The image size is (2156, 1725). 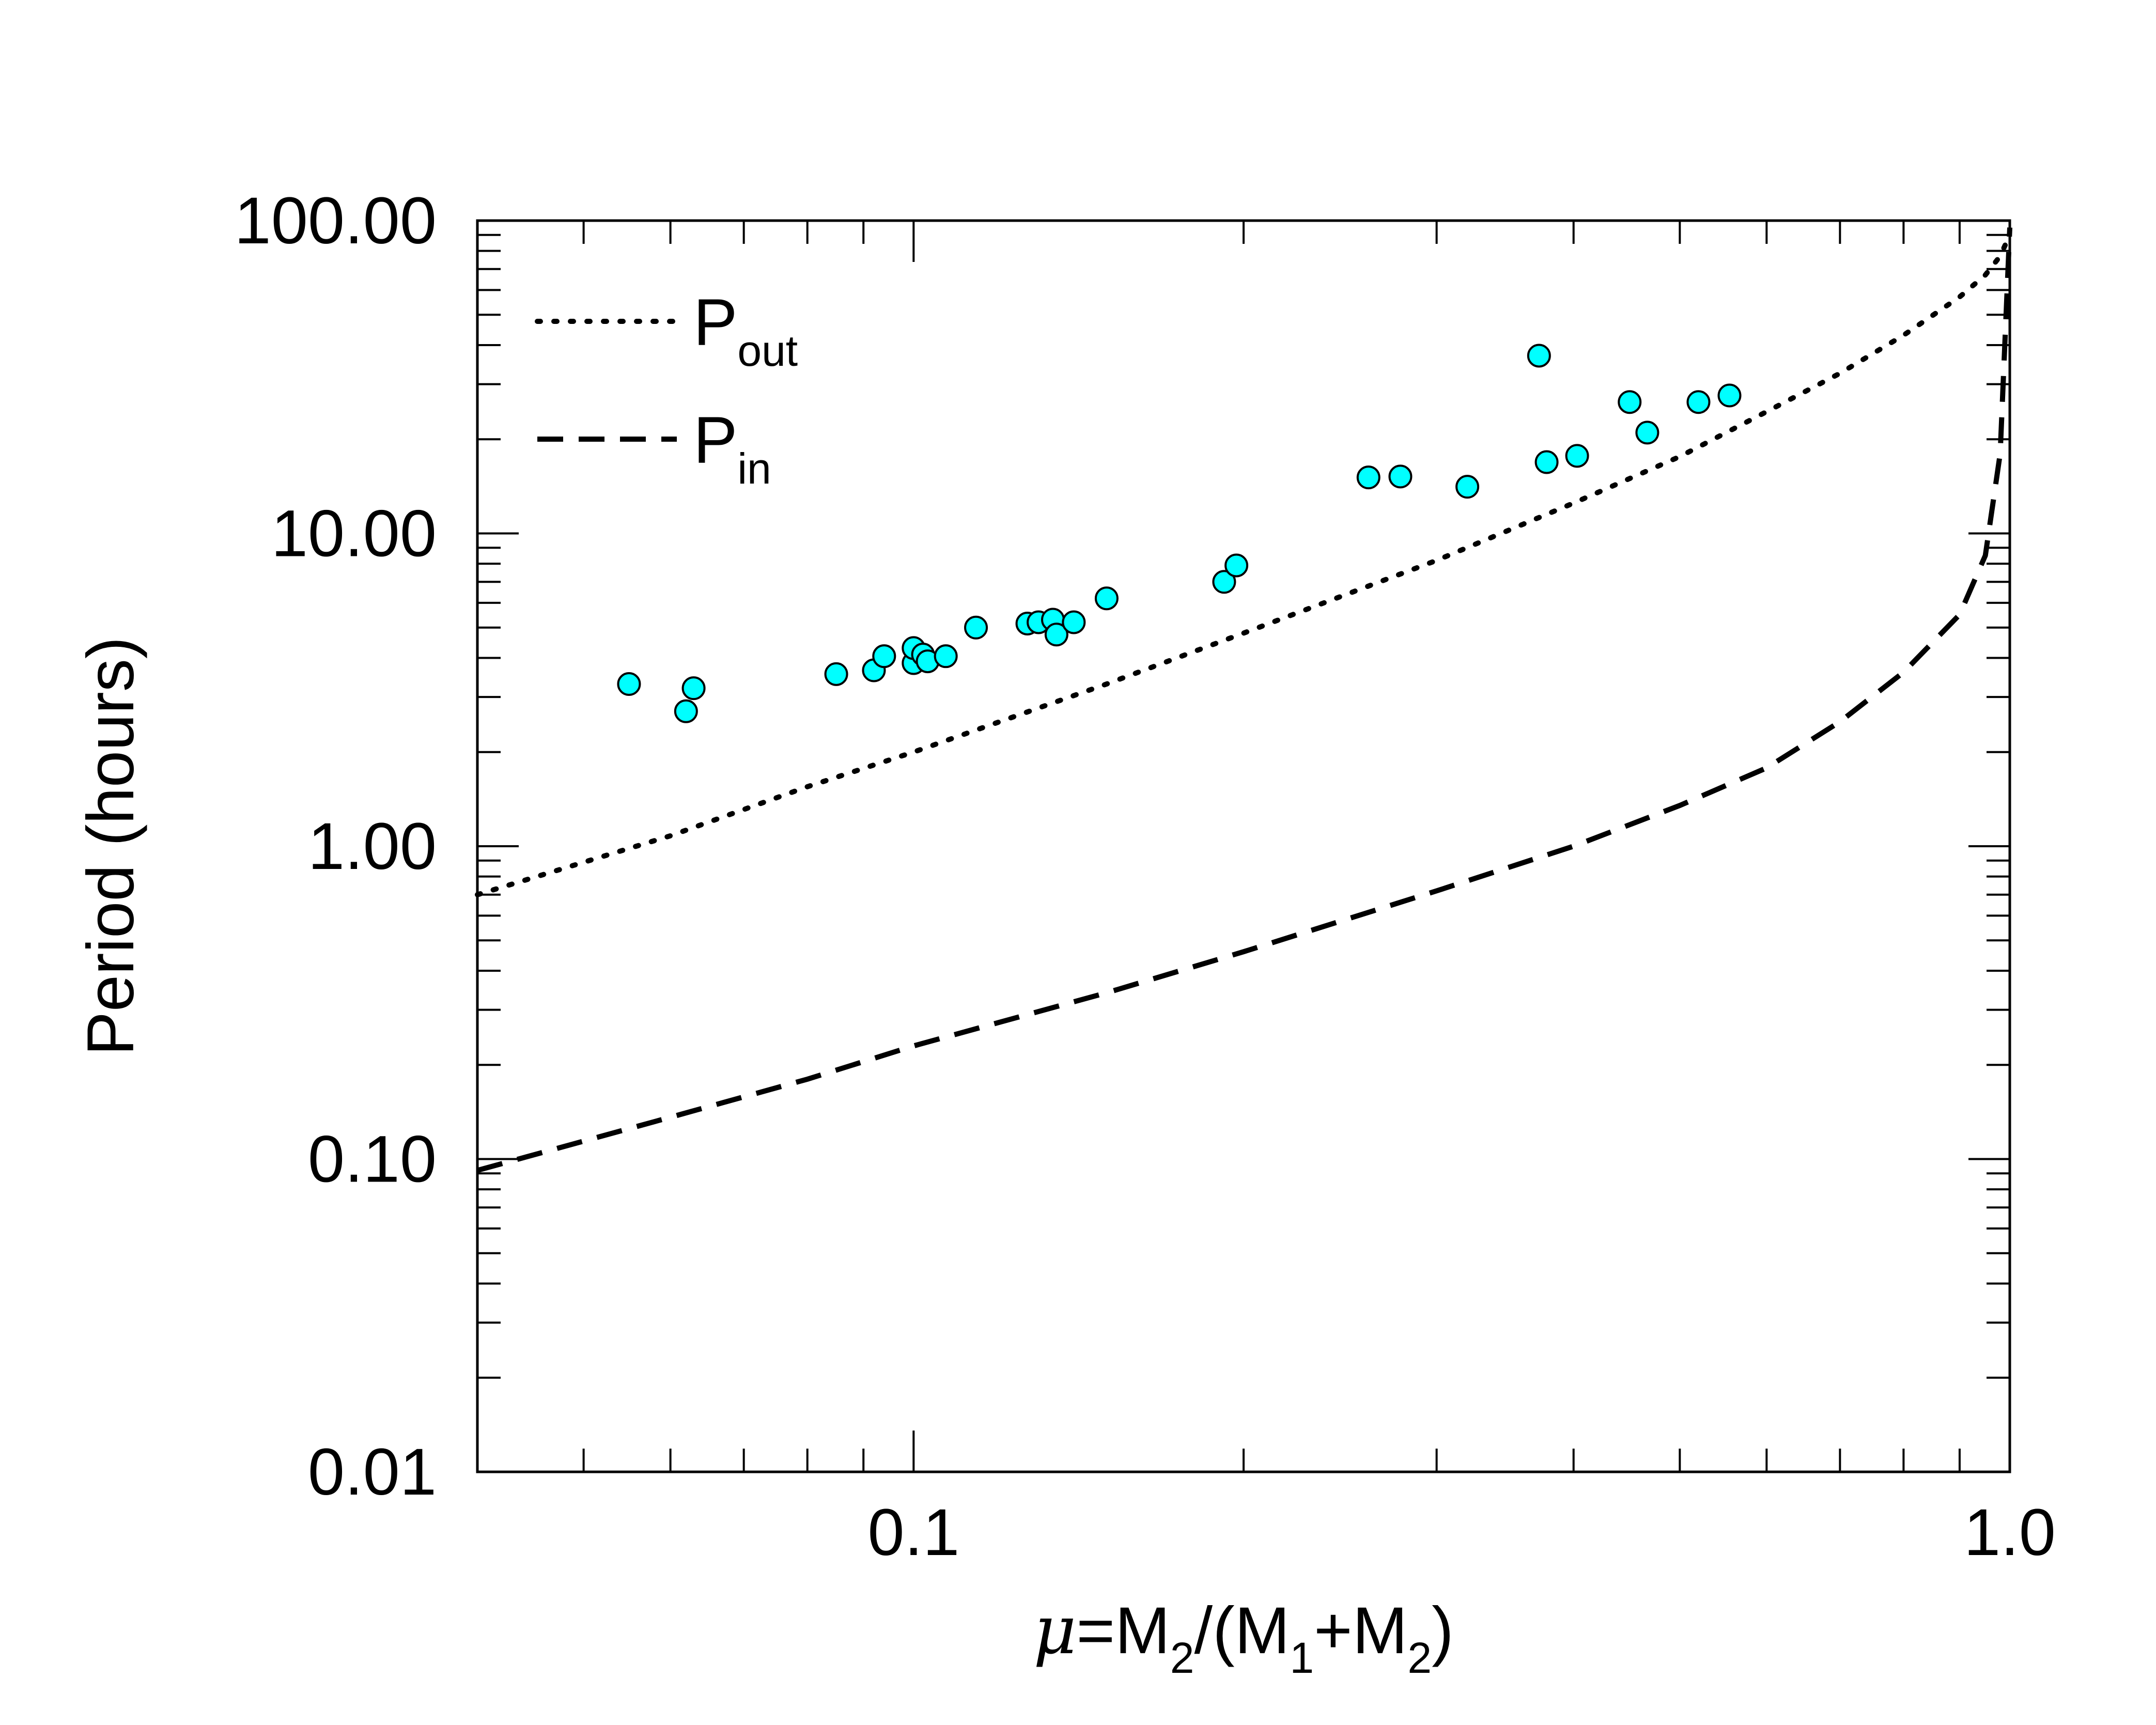 What do you see at coordinates (1179, 533) in the screenshot?
I see `data-points` at bounding box center [1179, 533].